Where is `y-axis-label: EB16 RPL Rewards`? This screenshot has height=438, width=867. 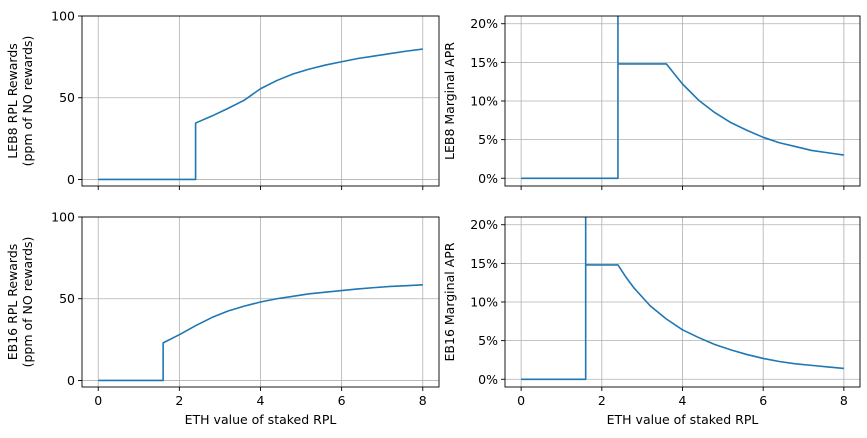
y-axis-label: EB16 RPL Rewards is located at coordinates (12, 302).